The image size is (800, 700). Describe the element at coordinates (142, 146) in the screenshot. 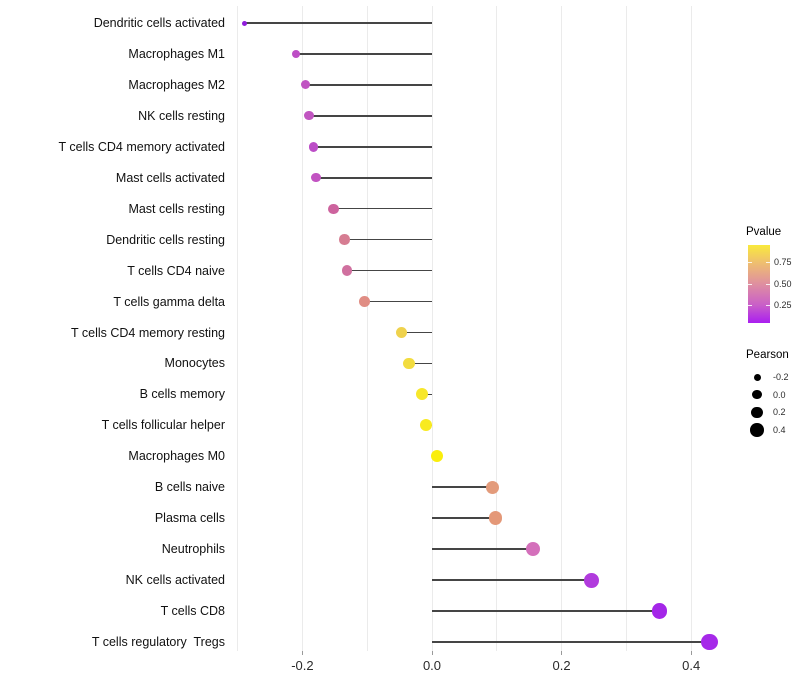

I see `row-label: T cells CD4 memory activated` at that location.